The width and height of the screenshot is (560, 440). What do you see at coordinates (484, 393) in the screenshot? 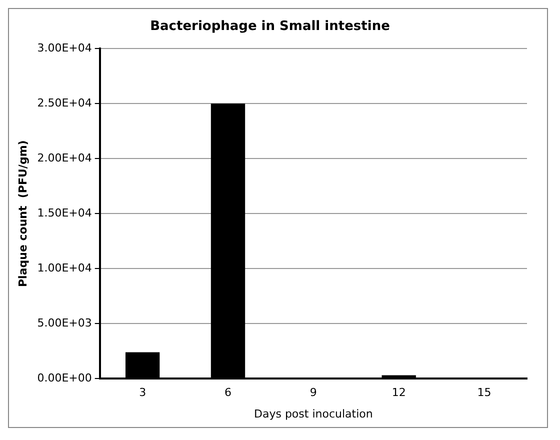
I see `x-tick-label: 15` at bounding box center [484, 393].